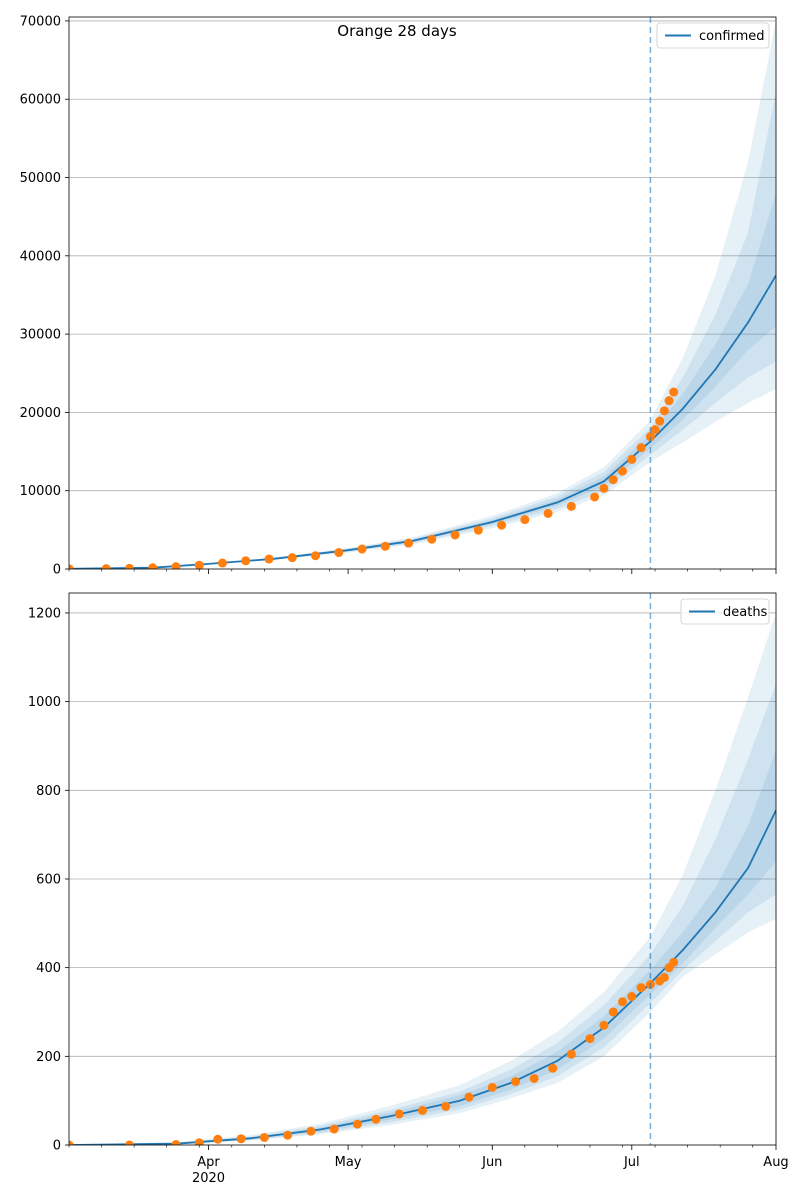 Image resolution: width=800 pixels, height=1200 pixels. I want to click on y-tick-label: 50000, so click(40, 178).